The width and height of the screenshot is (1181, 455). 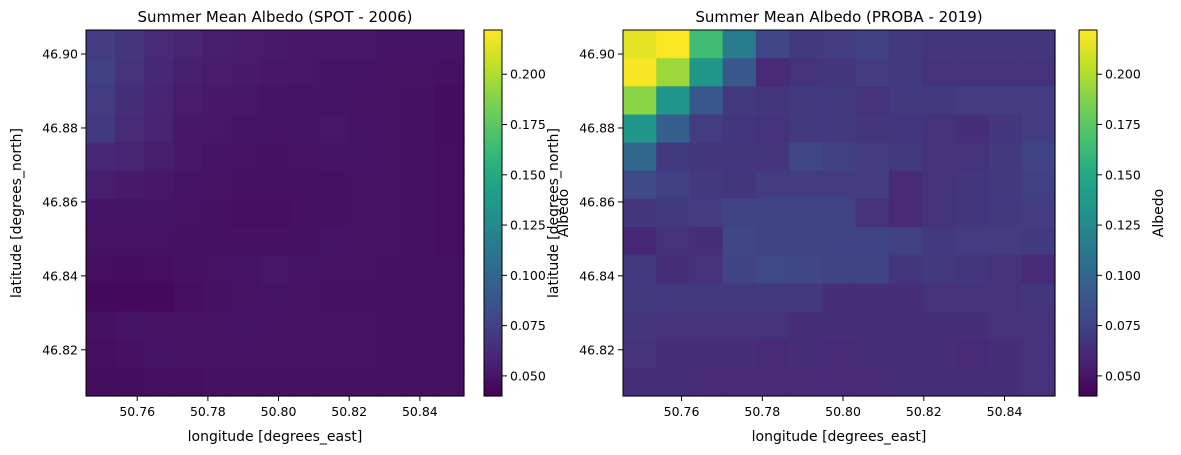 I want to click on y-tick-label: 46.84, so click(x=60, y=275).